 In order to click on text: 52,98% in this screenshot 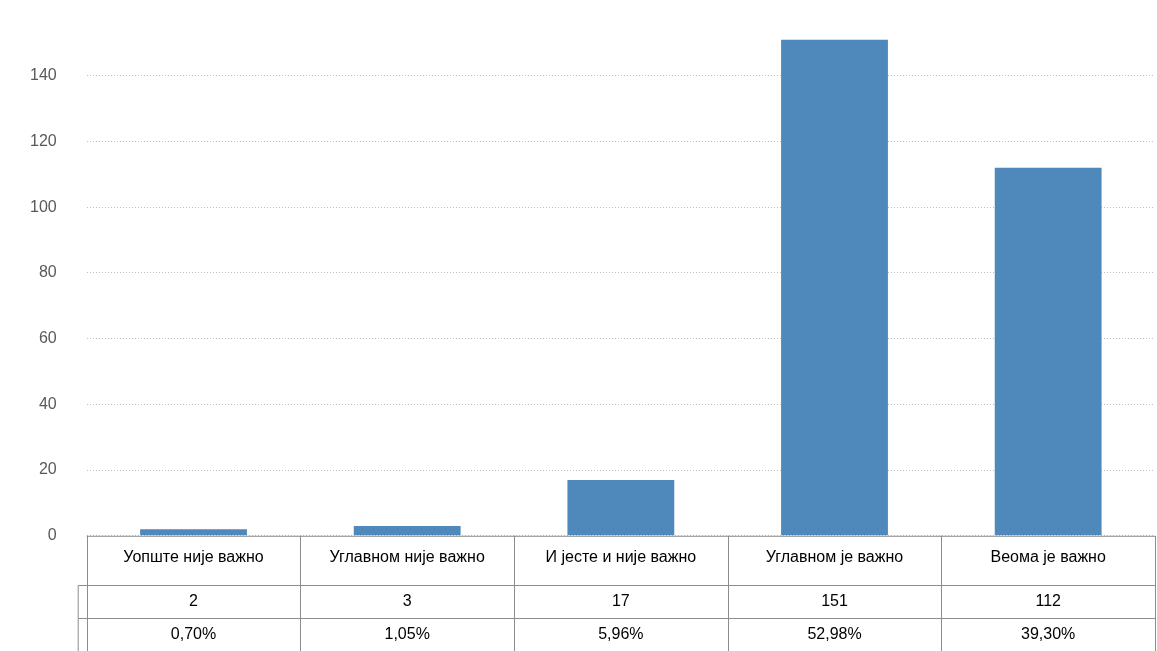, I will do `click(834, 633)`.